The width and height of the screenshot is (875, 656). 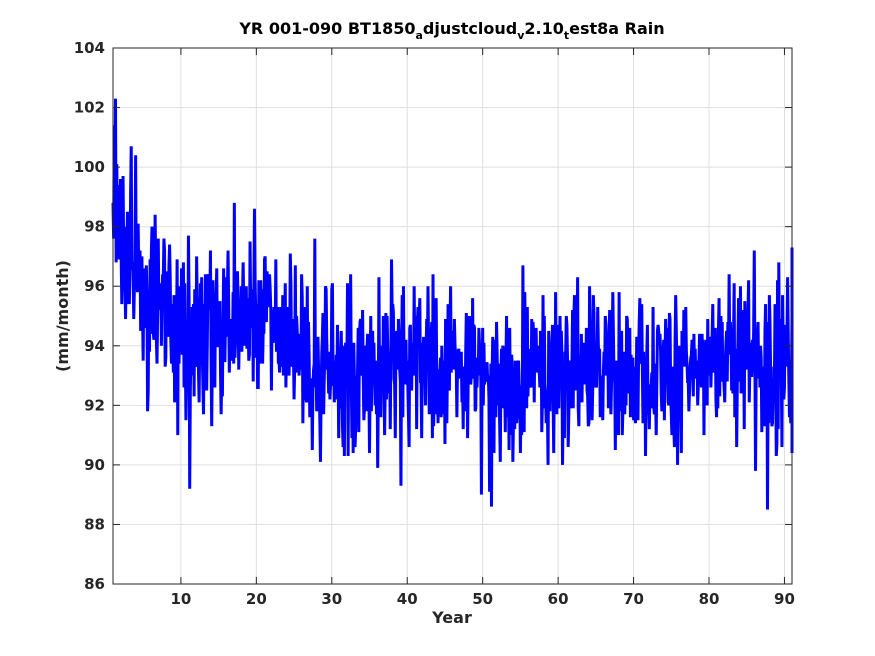 What do you see at coordinates (784, 599) in the screenshot?
I see `x-tick-label: 90` at bounding box center [784, 599].